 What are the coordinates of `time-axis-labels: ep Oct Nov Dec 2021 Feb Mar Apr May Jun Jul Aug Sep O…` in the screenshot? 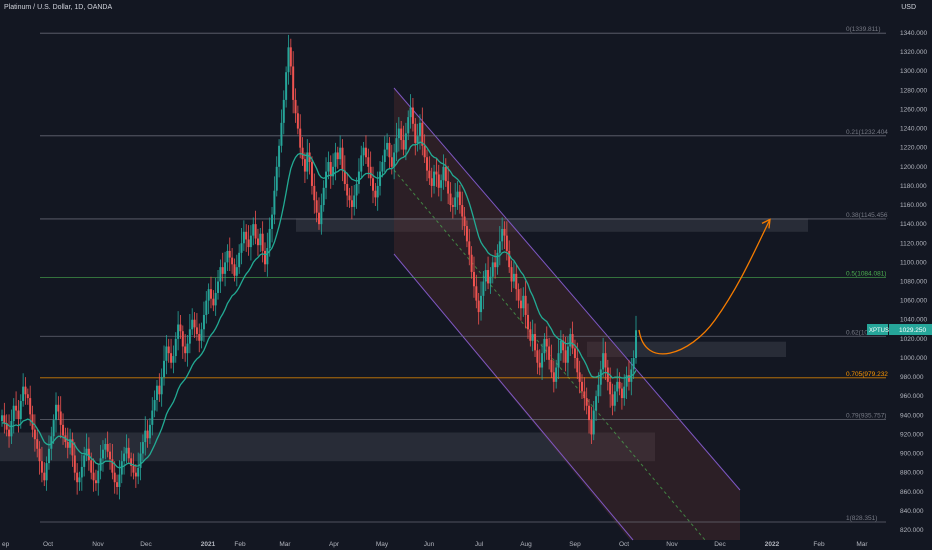 It's located at (435, 544).